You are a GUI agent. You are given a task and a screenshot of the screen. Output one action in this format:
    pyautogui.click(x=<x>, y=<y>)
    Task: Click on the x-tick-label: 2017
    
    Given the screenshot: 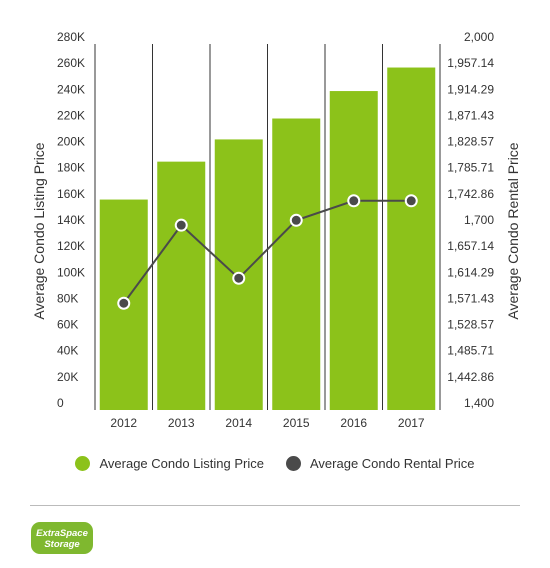 What is the action you would take?
    pyautogui.click(x=411, y=423)
    